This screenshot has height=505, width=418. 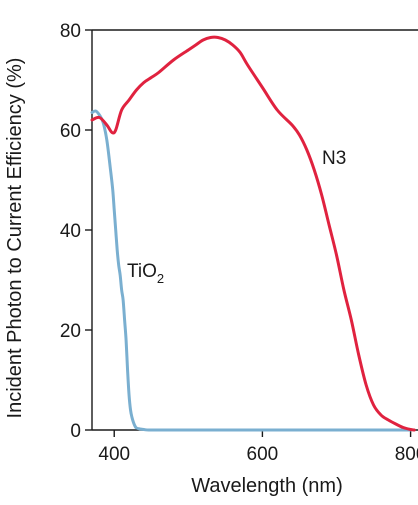 I want to click on series-label-n3: N3, so click(x=334, y=158).